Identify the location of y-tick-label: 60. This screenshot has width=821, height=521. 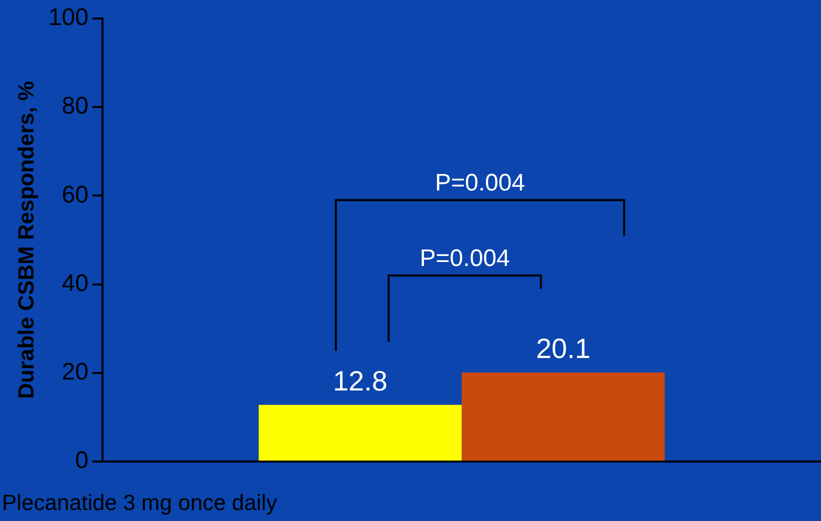
(75, 194).